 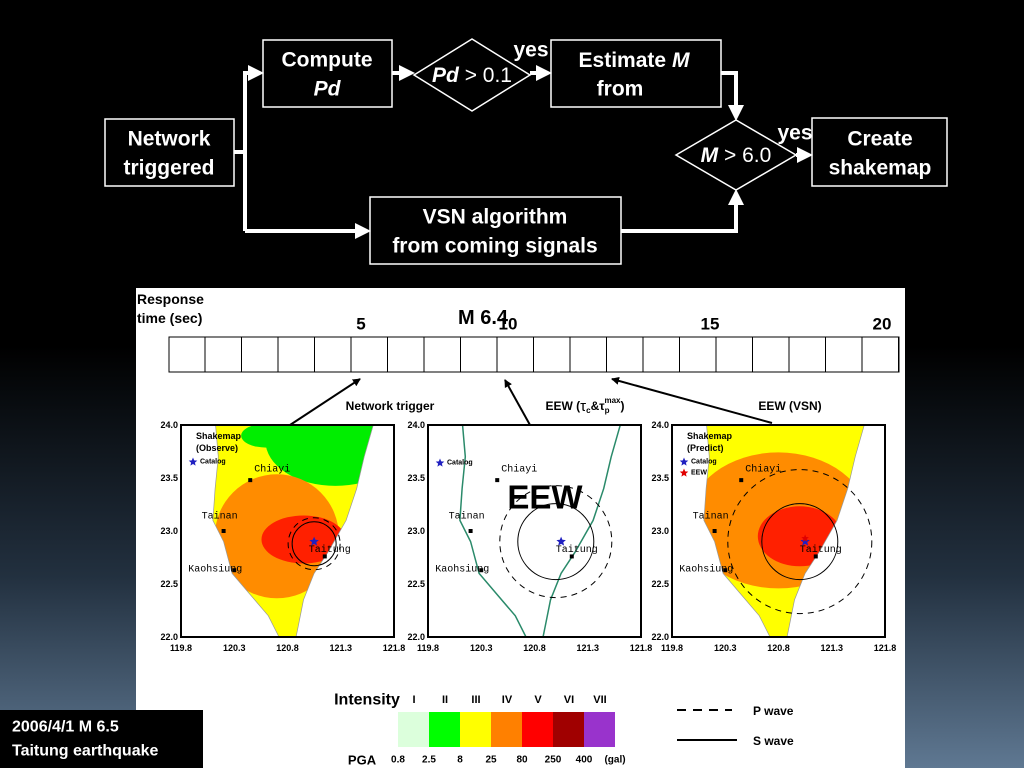 I want to click on node-text-part: Pd, so click(x=446, y=75).